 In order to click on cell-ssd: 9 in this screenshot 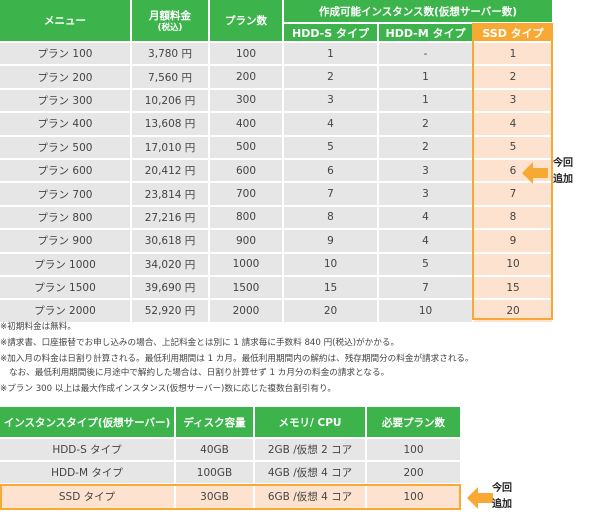, I will do `click(513, 241)`.